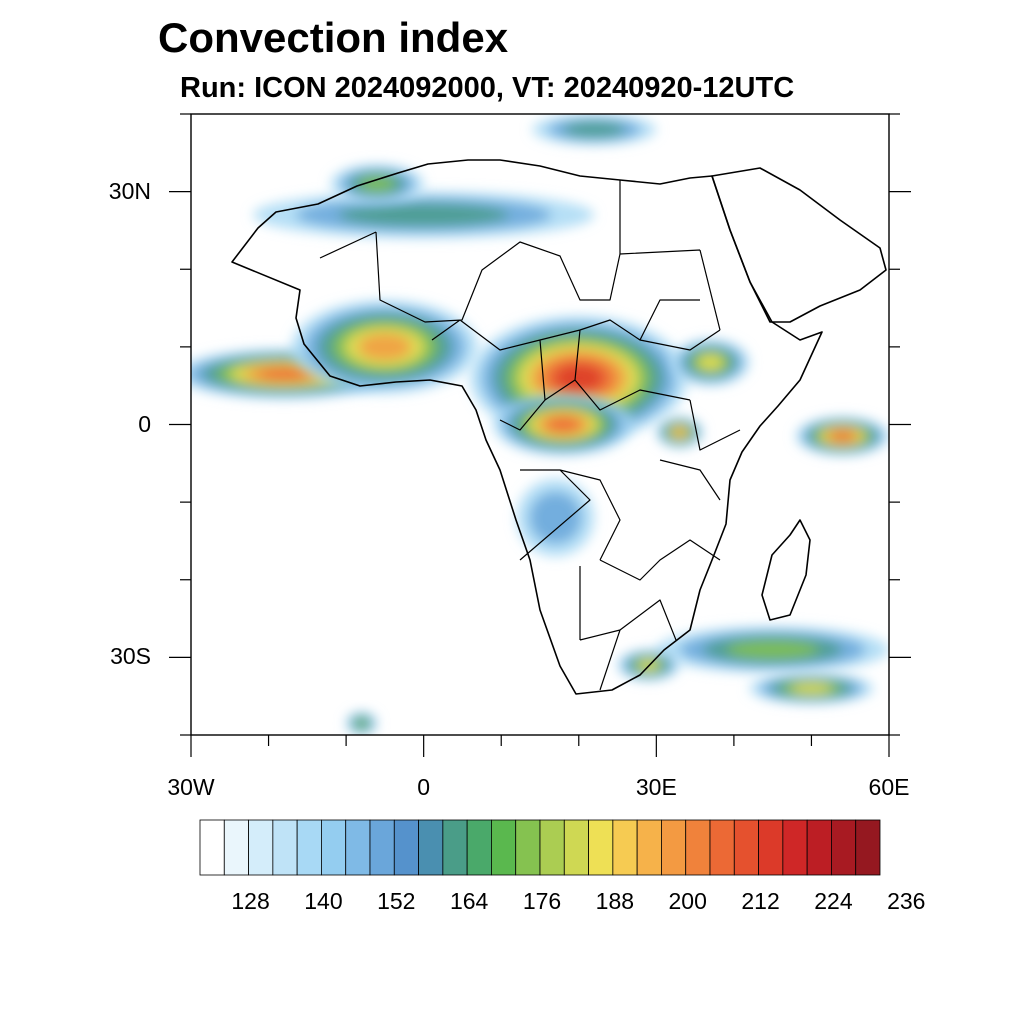  Describe the element at coordinates (323, 901) in the screenshot. I see `colorbar-tick-label: 140` at that location.